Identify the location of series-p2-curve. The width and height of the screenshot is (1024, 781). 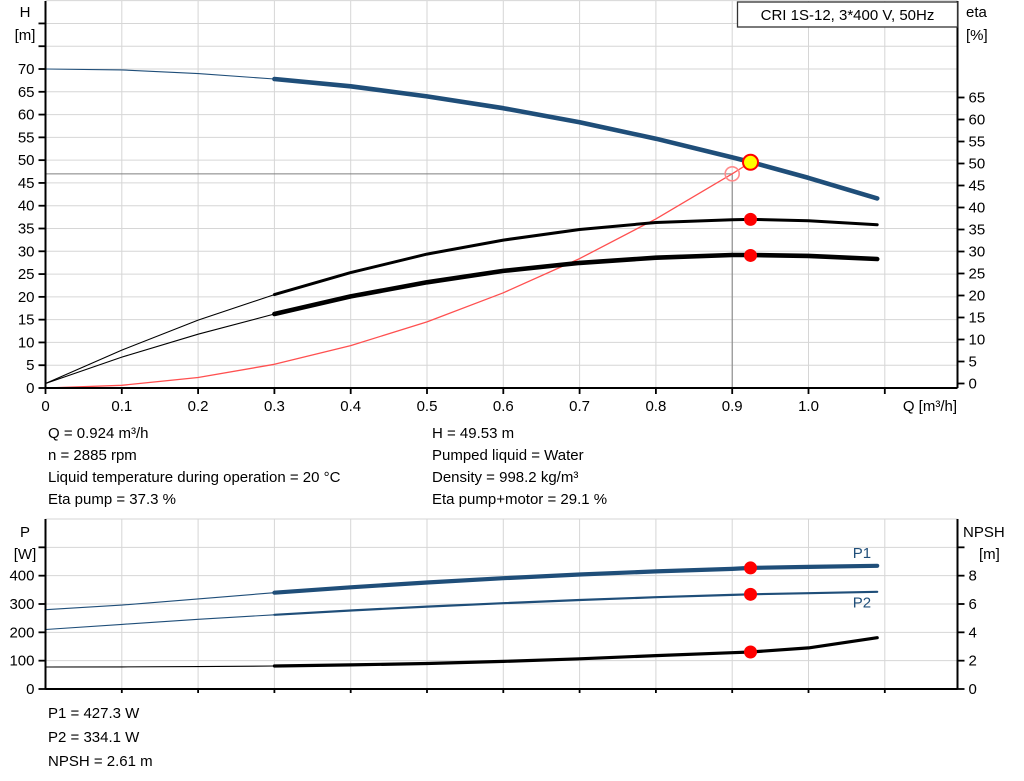
(462, 610).